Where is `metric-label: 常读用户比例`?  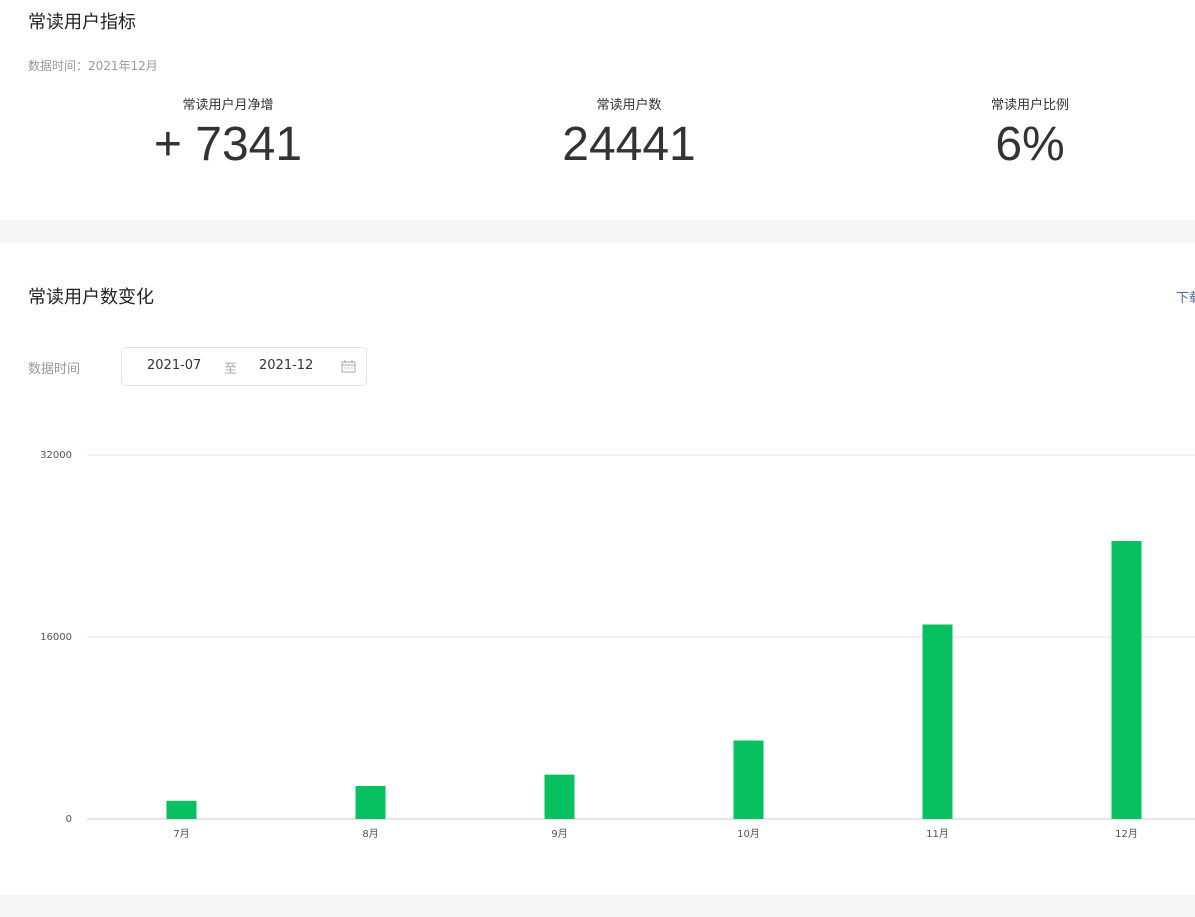
metric-label: 常读用户比例 is located at coordinates (1030, 105).